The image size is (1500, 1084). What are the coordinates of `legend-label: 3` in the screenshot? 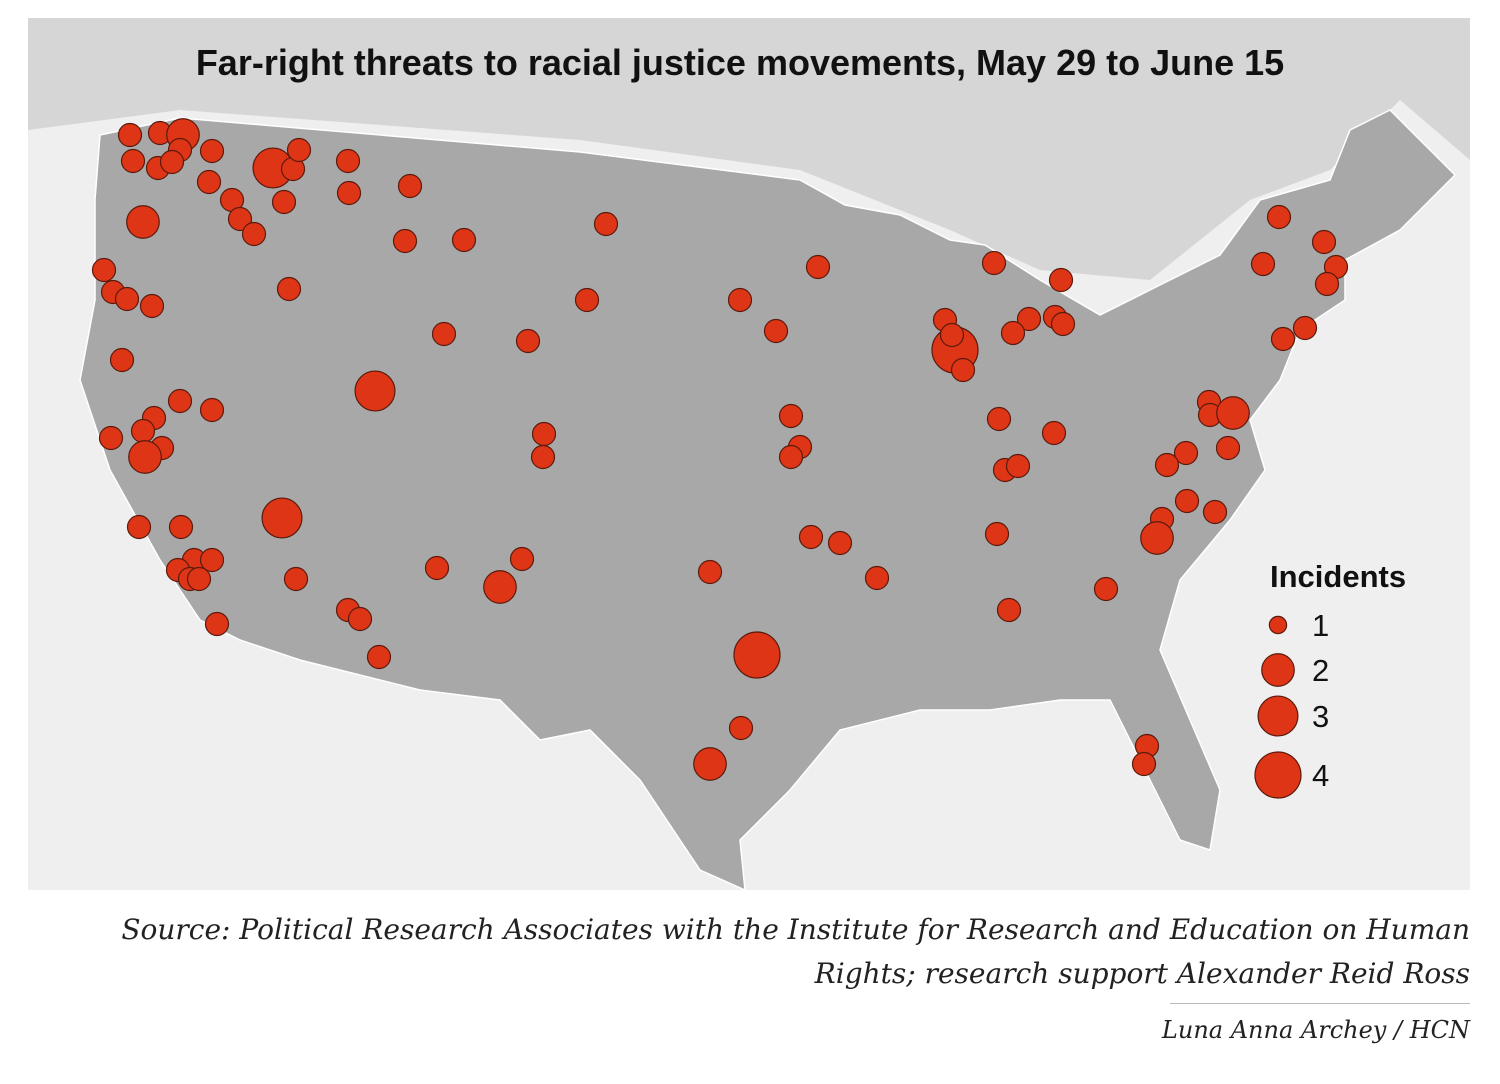 It's located at (1320, 716).